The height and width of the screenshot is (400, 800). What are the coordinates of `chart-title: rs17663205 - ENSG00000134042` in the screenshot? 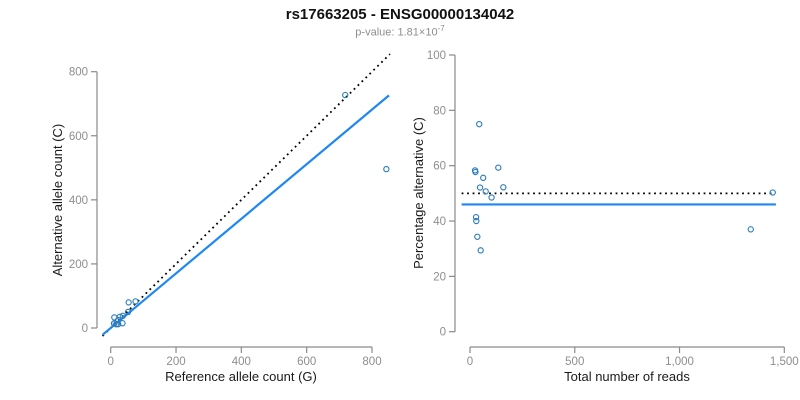 It's located at (400, 14).